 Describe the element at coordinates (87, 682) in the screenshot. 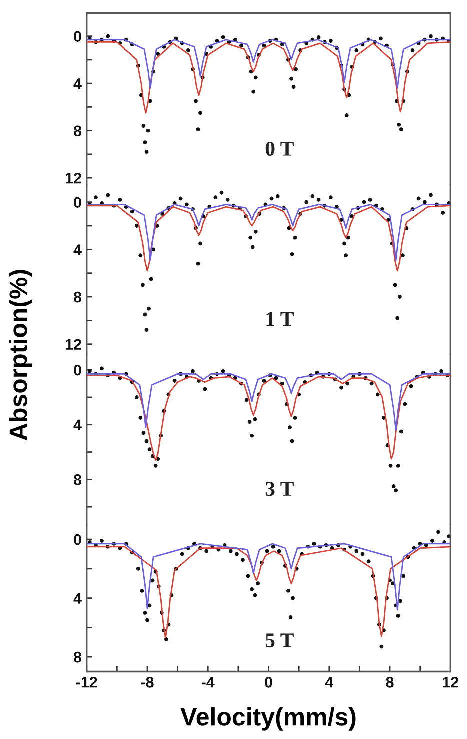

I see `x-tick-label: -12` at that location.